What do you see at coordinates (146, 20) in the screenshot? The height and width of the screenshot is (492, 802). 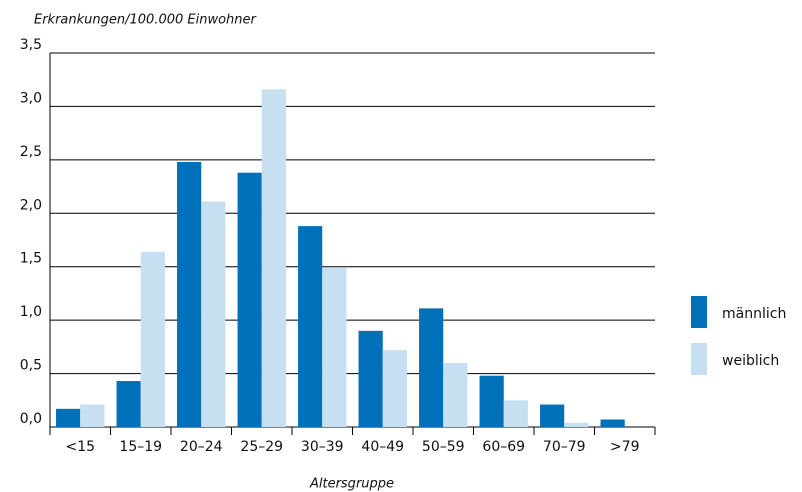 I see `chart-title: Erkrankungen/100.000 Einwohner` at bounding box center [146, 20].